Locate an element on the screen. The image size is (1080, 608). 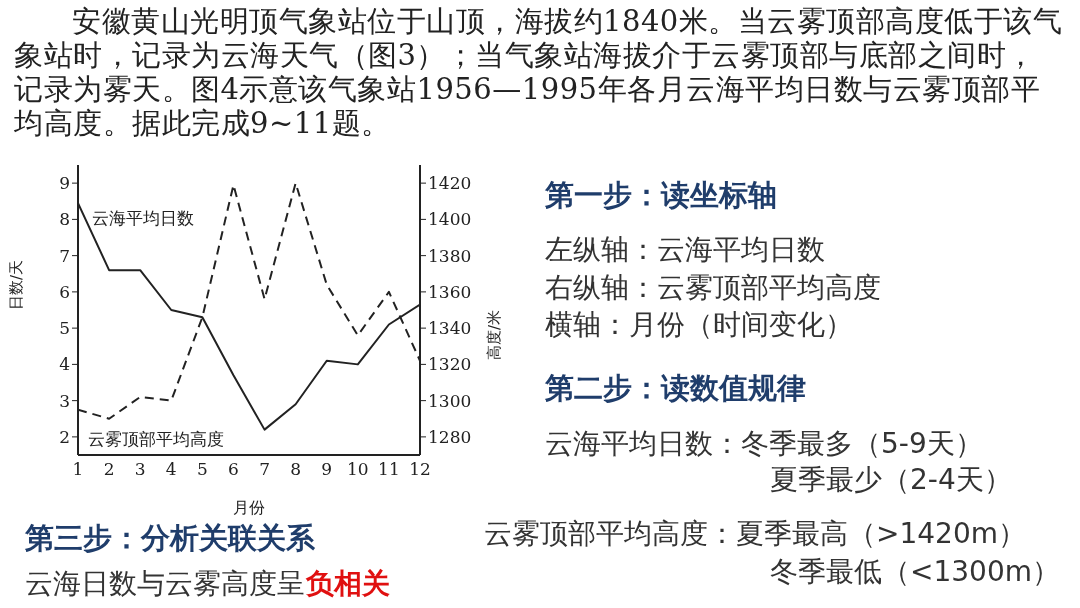
text: 左纵轴：云海平均日数 is located at coordinates (685, 250).